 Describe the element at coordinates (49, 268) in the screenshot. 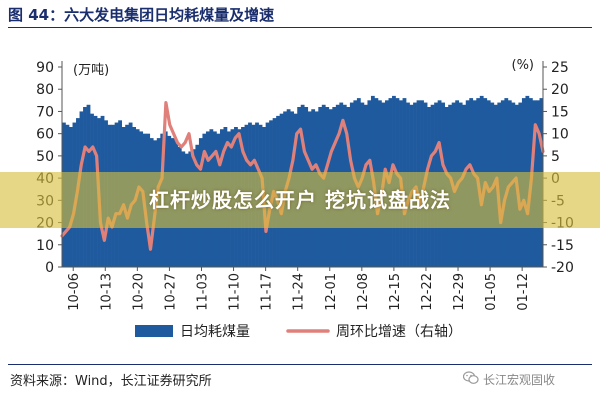

I see `left-tick-label: 0` at that location.